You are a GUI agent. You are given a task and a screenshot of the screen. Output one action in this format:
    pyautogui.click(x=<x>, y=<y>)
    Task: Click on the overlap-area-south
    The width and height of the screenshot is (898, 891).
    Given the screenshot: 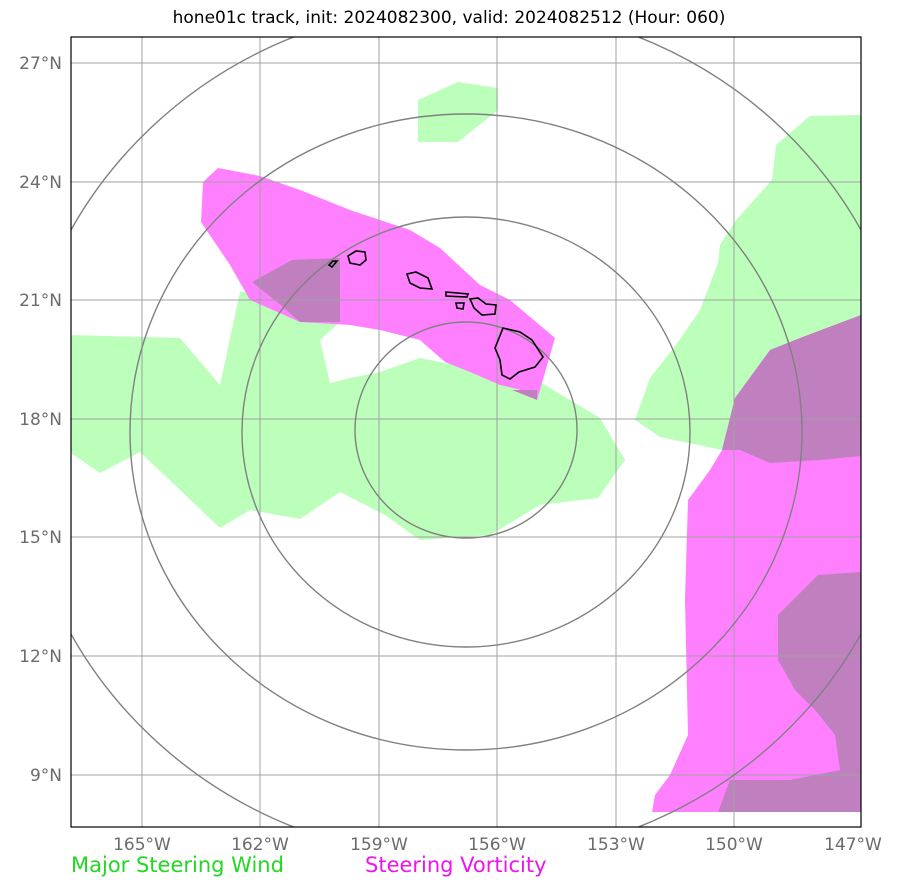 What is the action you would take?
    pyautogui.click(x=789, y=692)
    